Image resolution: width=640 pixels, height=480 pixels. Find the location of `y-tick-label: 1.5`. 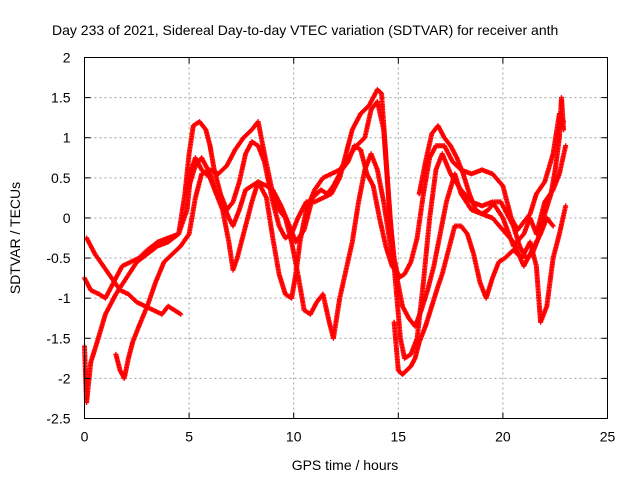

y-tick-label: 1.5 is located at coordinates (61, 98).